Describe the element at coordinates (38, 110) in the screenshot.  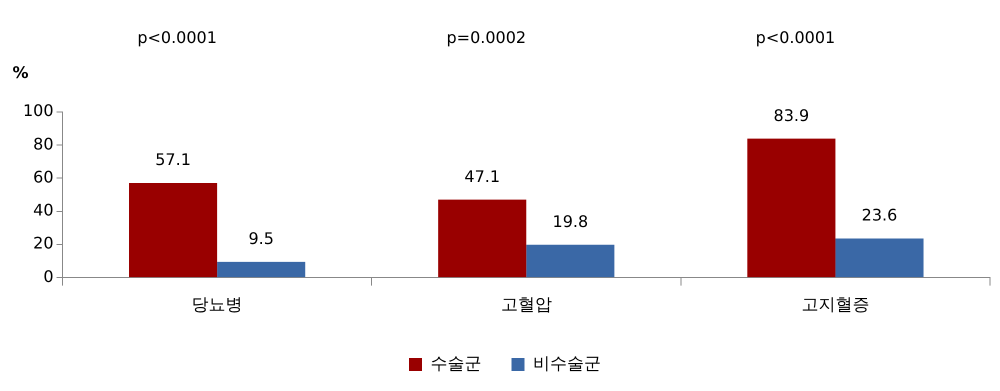
I see `y-tick-label: 100` at that location.